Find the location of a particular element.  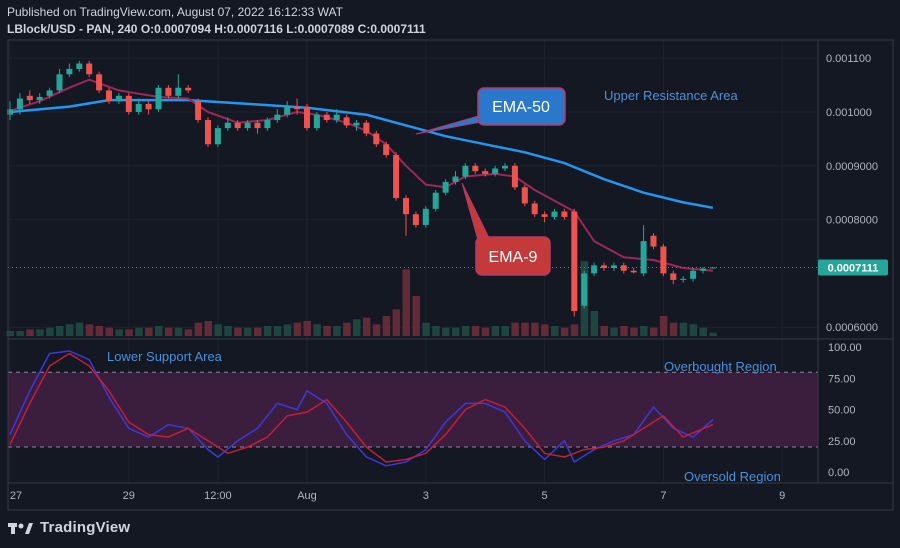

rsi-band is located at coordinates (413, 410).